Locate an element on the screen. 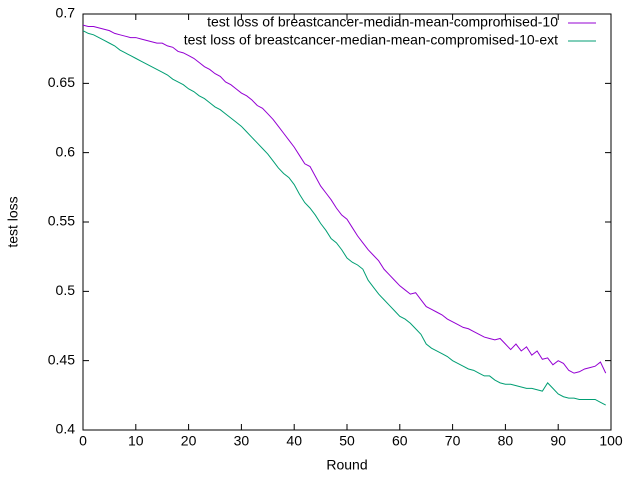 Image resolution: width=640 pixels, height=480 pixels. y-tick-label: 0.5 is located at coordinates (66, 290).